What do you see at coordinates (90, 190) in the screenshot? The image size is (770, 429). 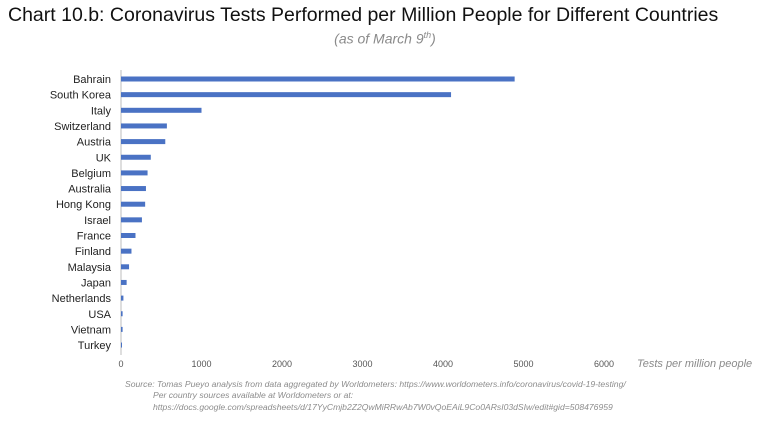 I see `category-label: Australia` at bounding box center [90, 190].